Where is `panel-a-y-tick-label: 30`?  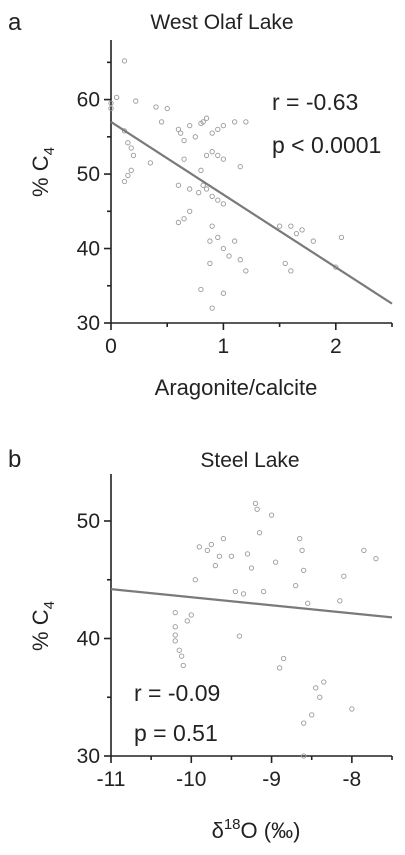
panel-a-y-tick-label: 30 is located at coordinates (88, 323).